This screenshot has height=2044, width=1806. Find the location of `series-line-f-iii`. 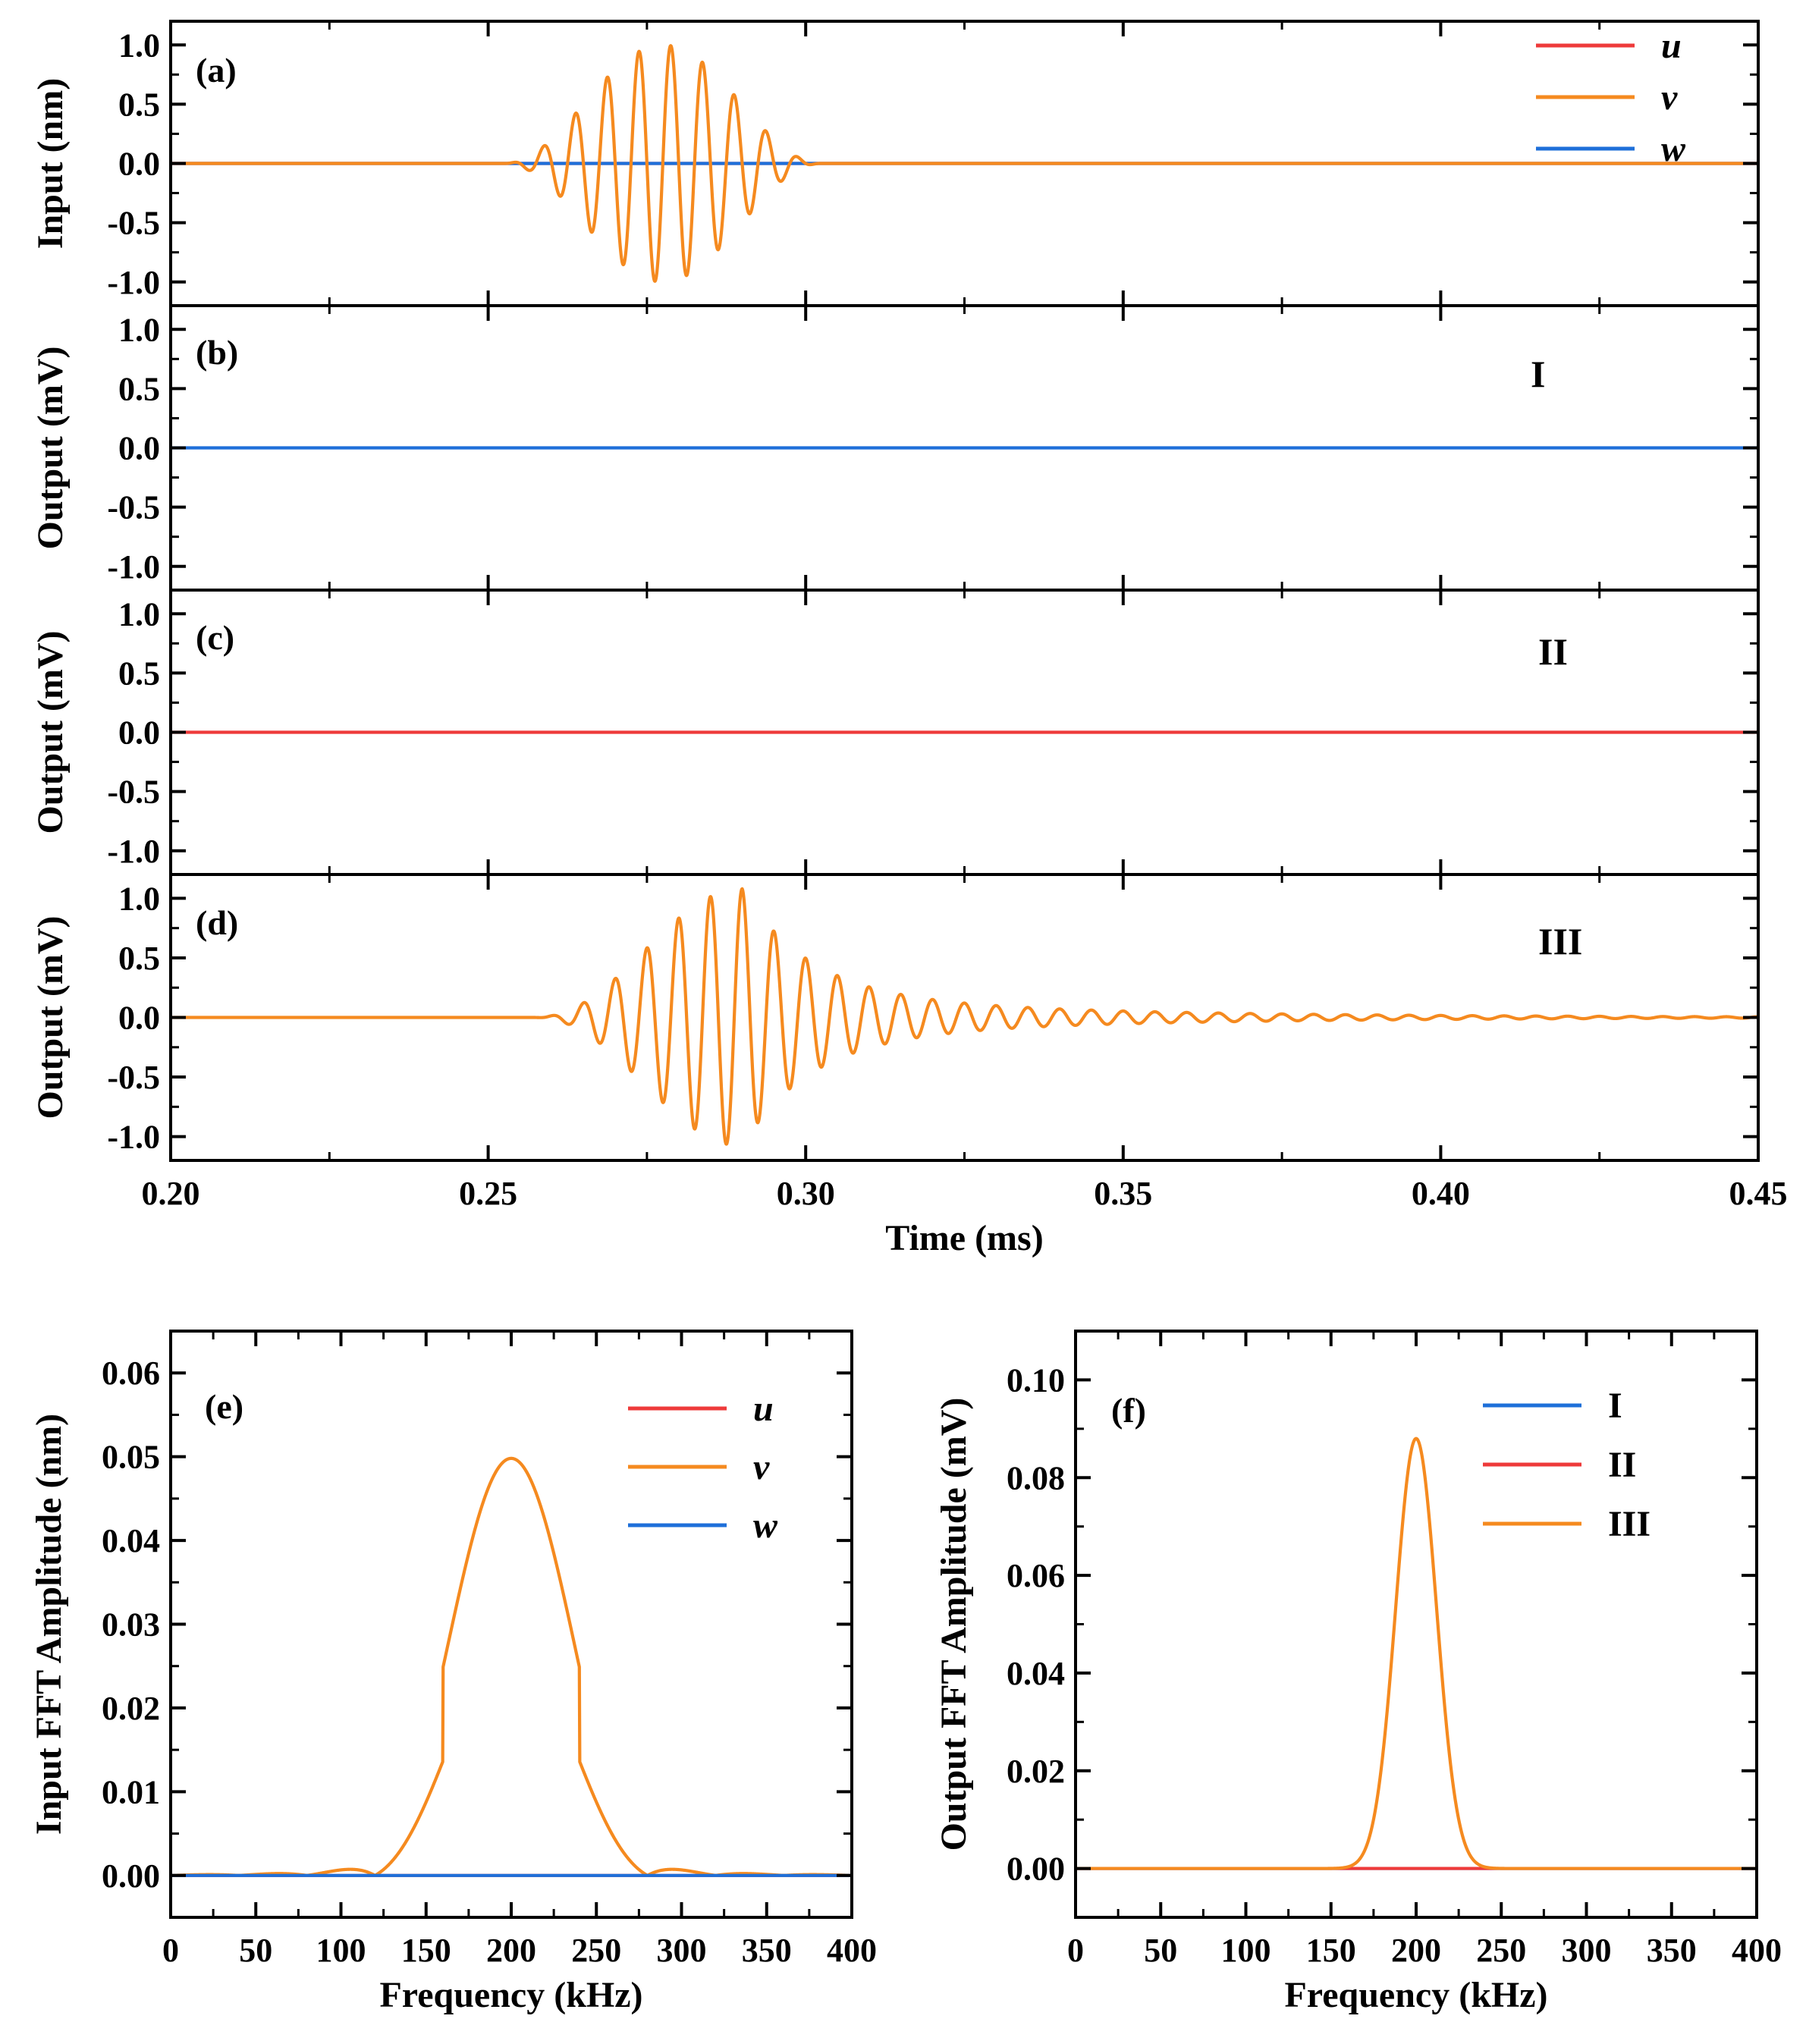

series-line-f-iii is located at coordinates (1416, 1653).